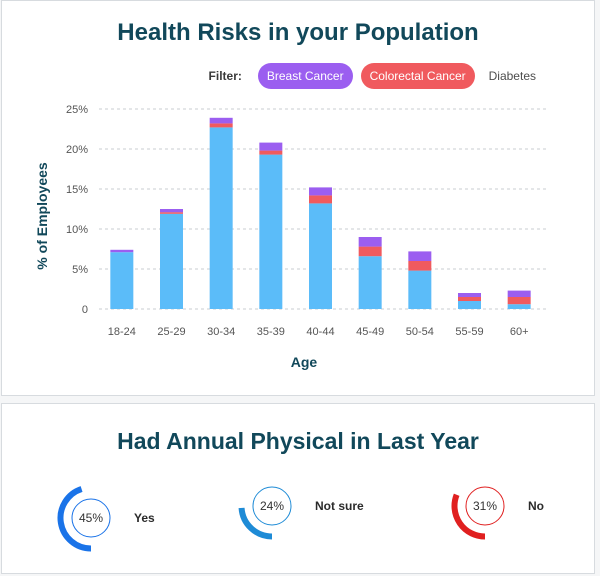  Describe the element at coordinates (171, 332) in the screenshot. I see `x-tick-label: 25-29` at that location.